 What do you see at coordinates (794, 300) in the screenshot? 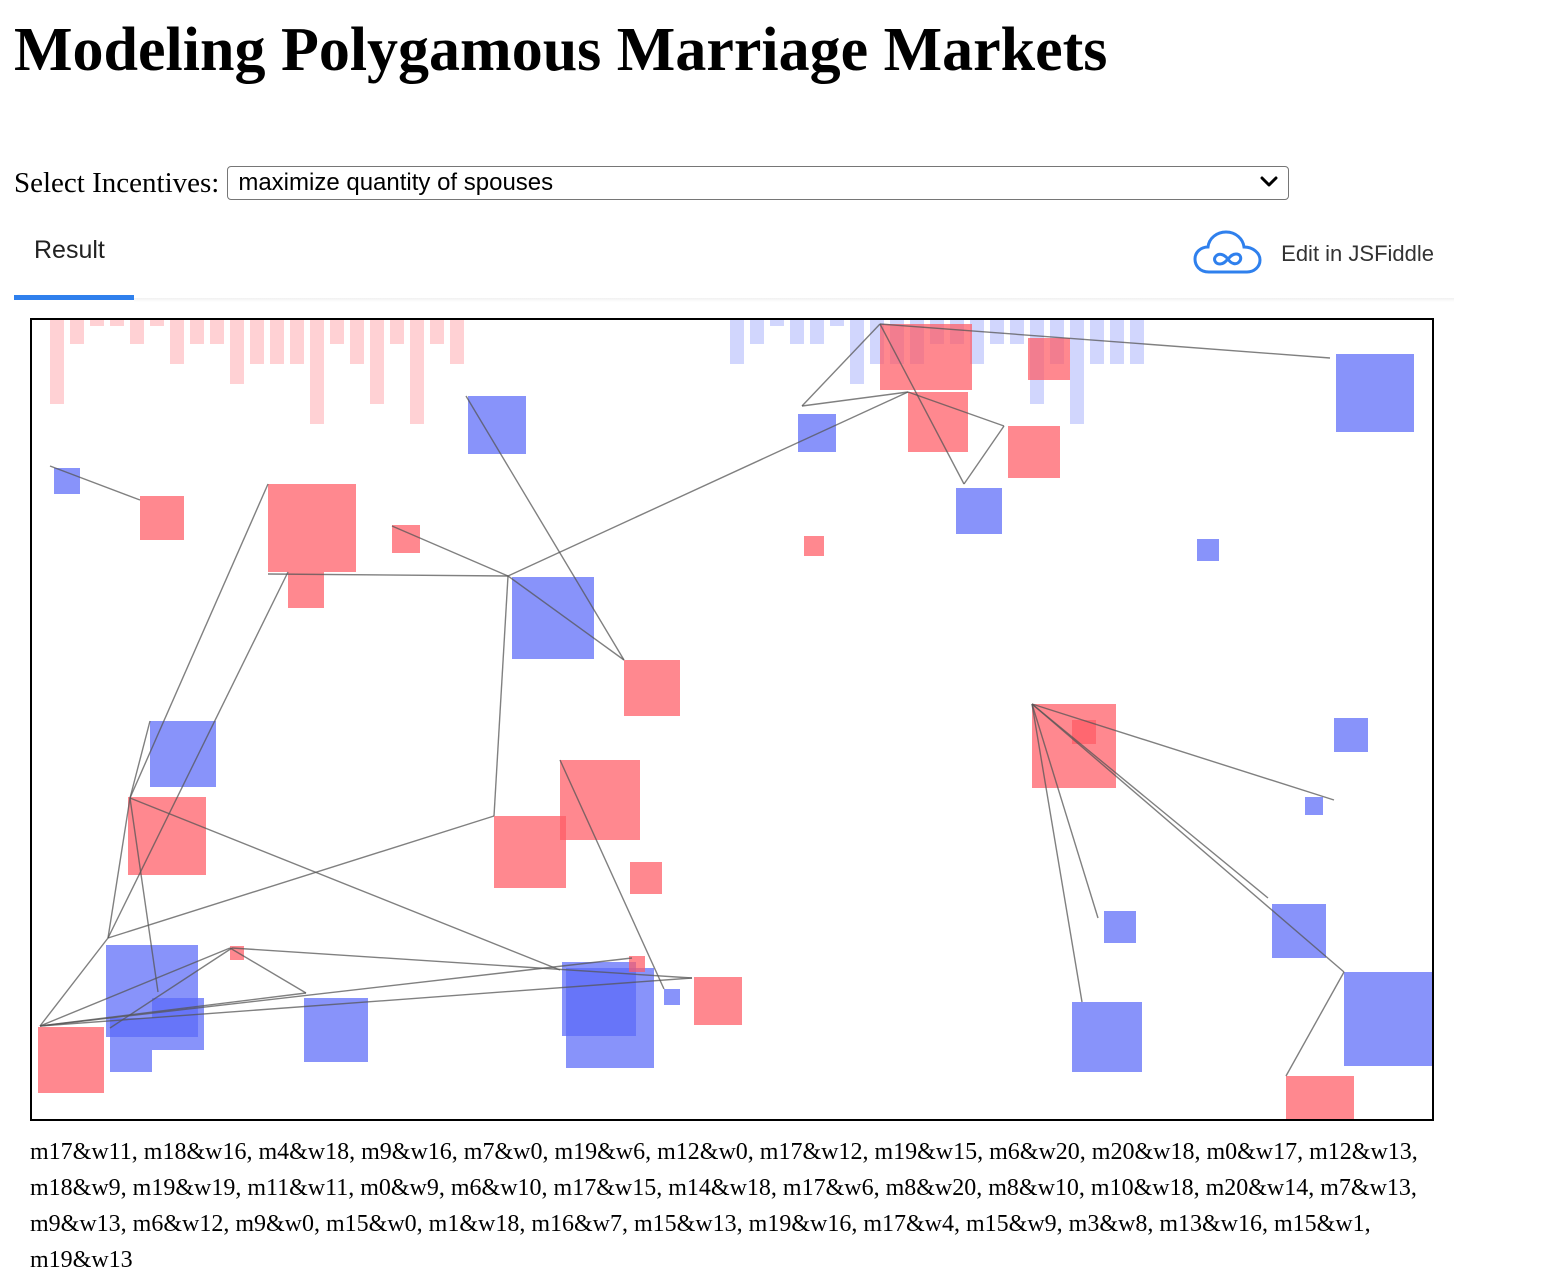
I see `tab-bar-divider` at bounding box center [794, 300].